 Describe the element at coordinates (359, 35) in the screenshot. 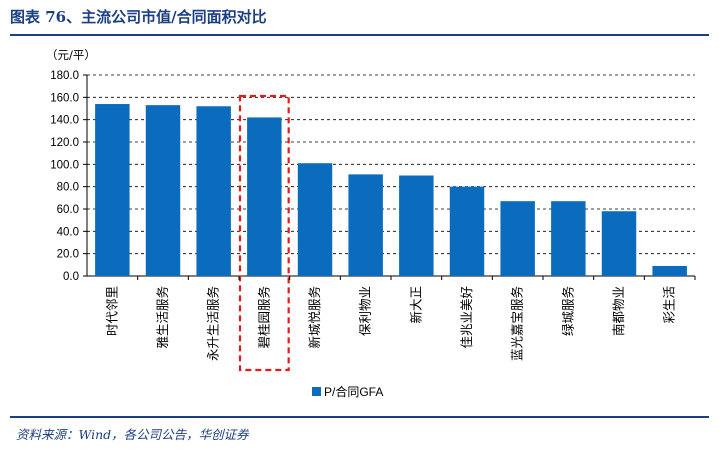

I see `title-rule` at that location.